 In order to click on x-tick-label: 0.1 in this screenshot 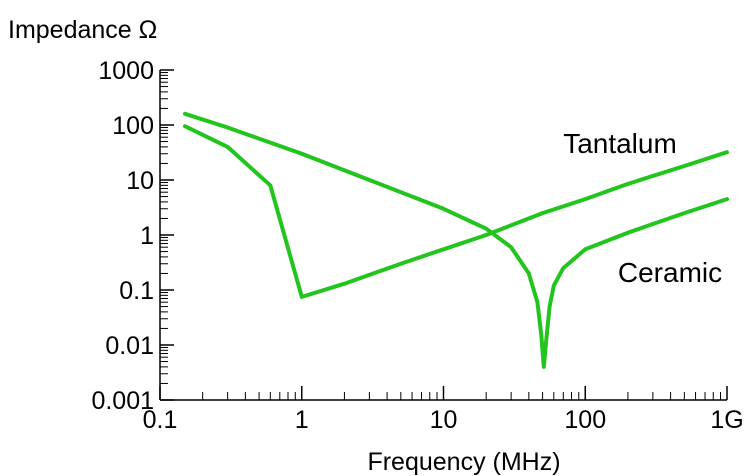, I will do `click(160, 420)`.